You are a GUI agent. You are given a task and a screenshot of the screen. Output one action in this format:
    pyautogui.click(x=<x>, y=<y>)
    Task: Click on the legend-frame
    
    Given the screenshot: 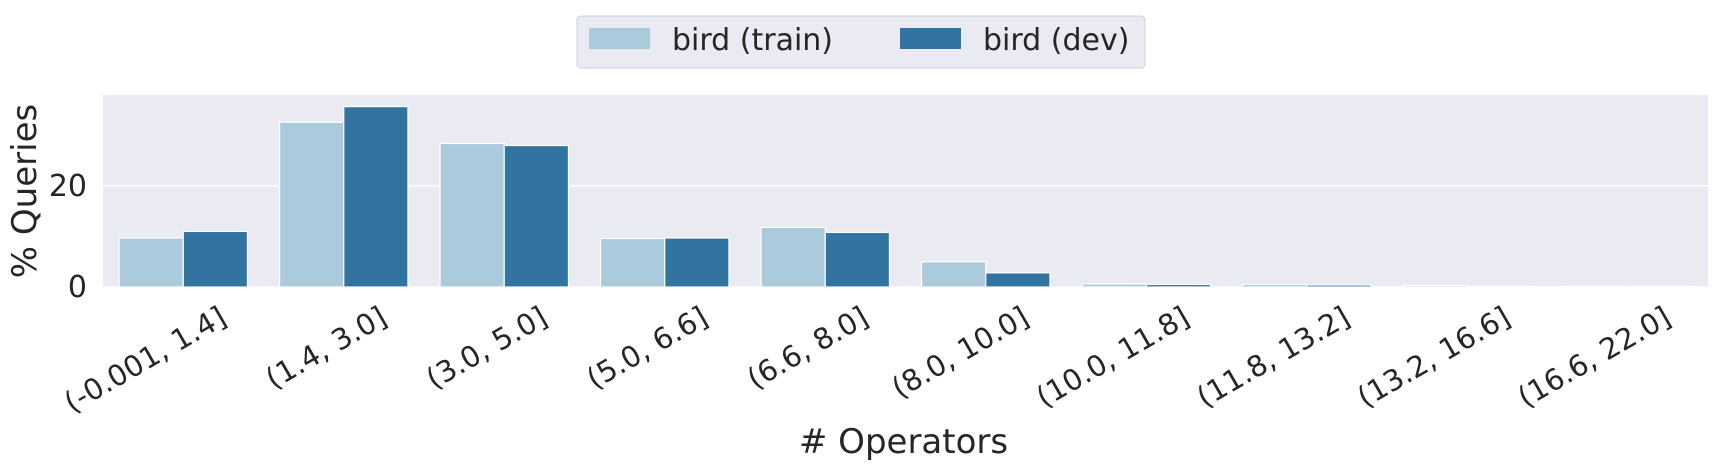 What is the action you would take?
    pyautogui.click(x=861, y=42)
    